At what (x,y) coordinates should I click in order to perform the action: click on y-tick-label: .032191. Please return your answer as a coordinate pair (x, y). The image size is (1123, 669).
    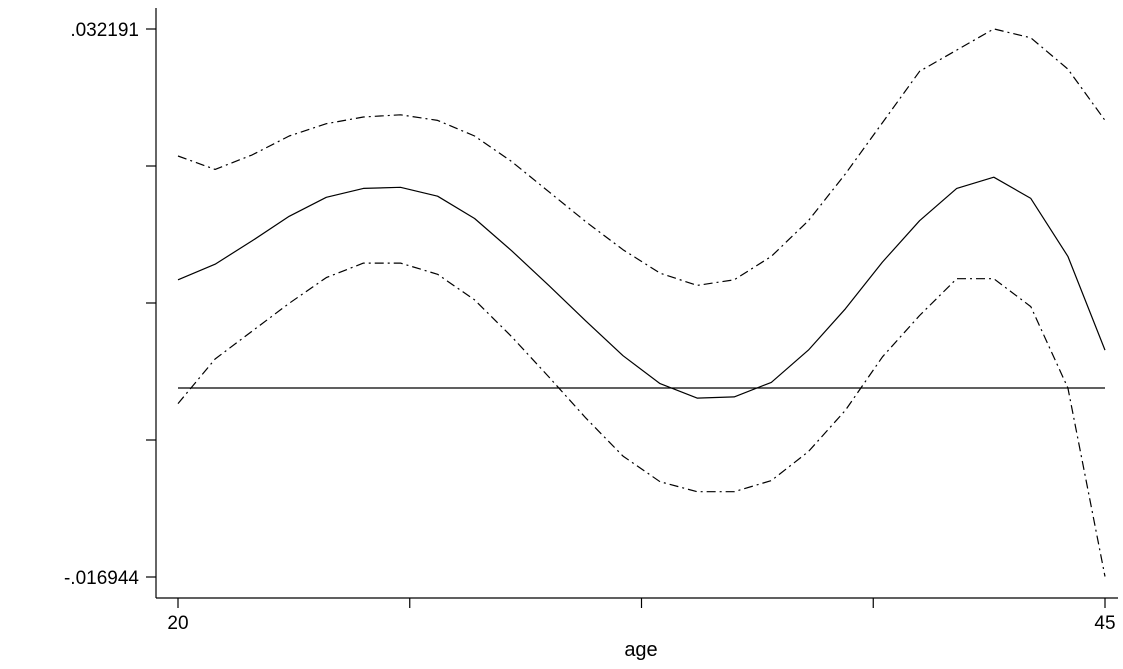
    Looking at the image, I should click on (104, 30).